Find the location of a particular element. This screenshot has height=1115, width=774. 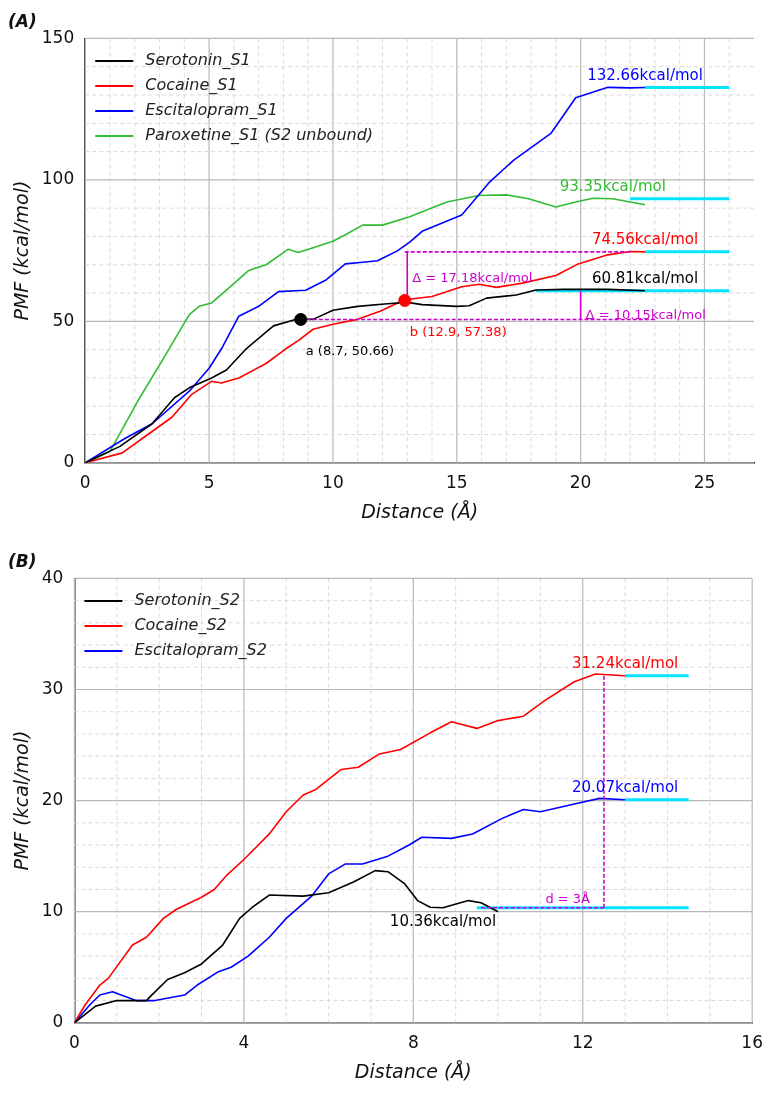

annotation: d = 3Å is located at coordinates (568, 898).